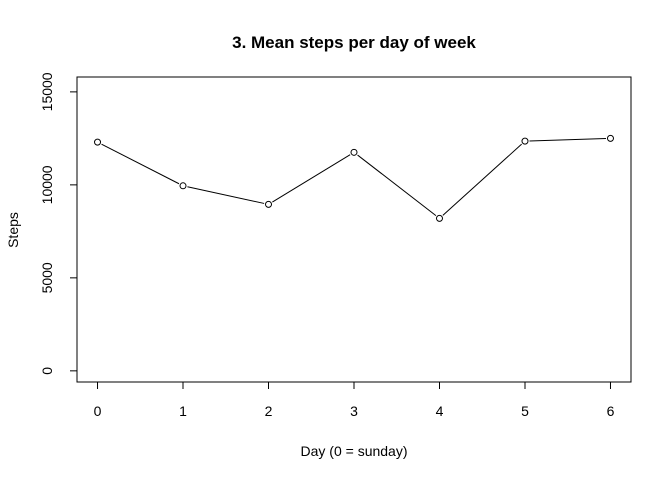 This screenshot has height=480, width=672. Describe the element at coordinates (440, 411) in the screenshot. I see `x-tick-label: 4` at that location.